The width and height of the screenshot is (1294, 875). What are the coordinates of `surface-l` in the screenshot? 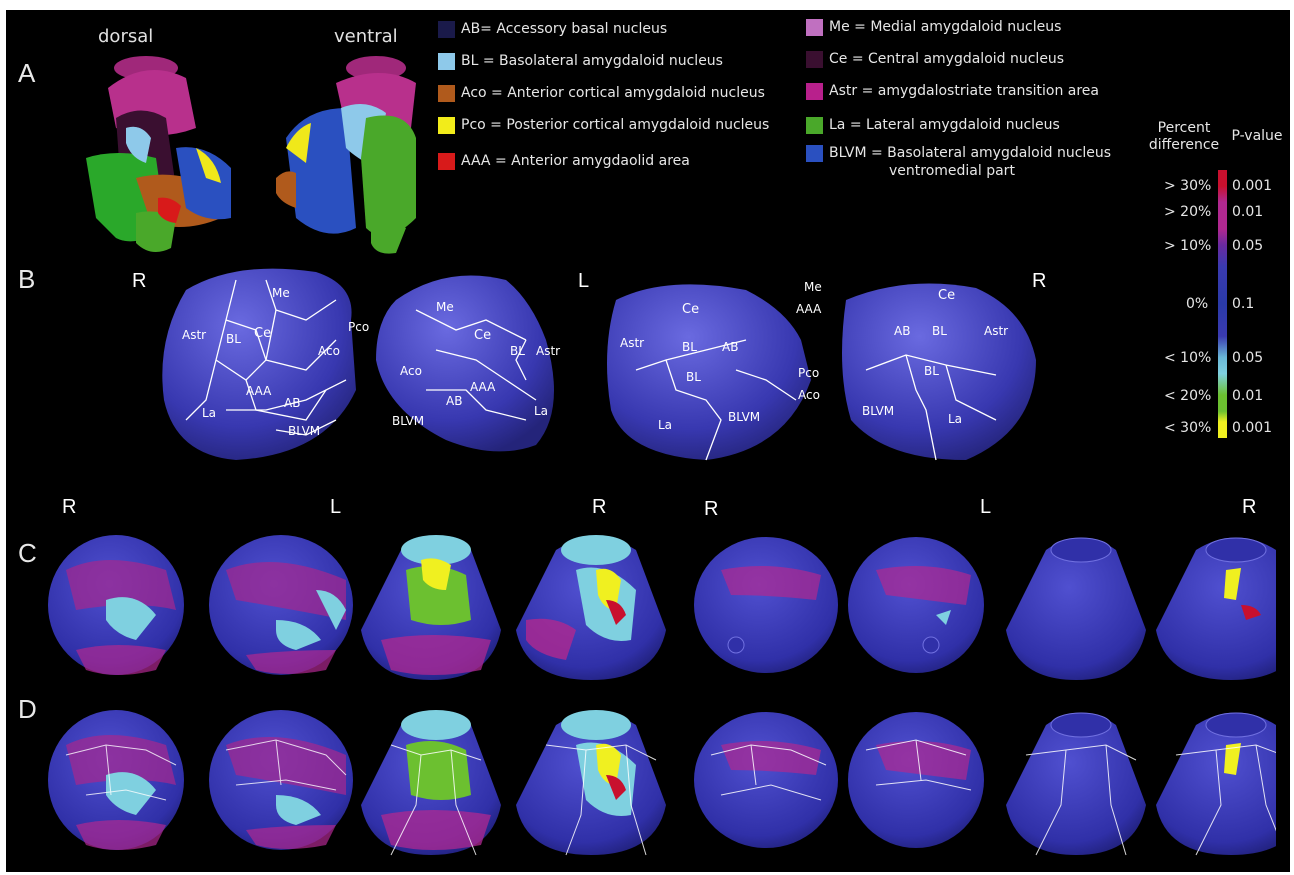 It's located at (709, 372).